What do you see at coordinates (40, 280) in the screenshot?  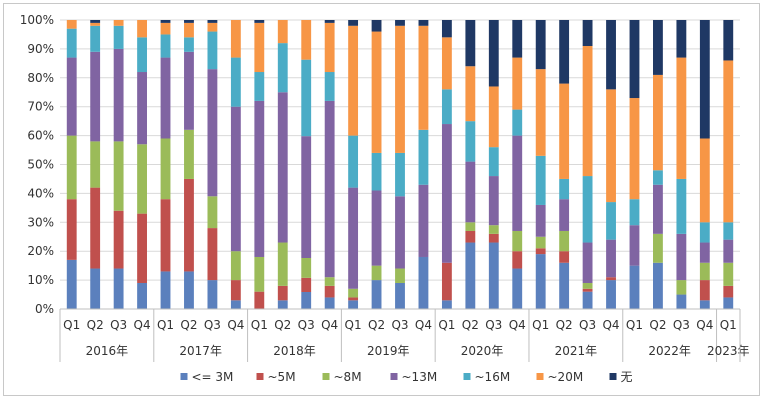 I see `y-tick-label: 10%` at bounding box center [40, 280].